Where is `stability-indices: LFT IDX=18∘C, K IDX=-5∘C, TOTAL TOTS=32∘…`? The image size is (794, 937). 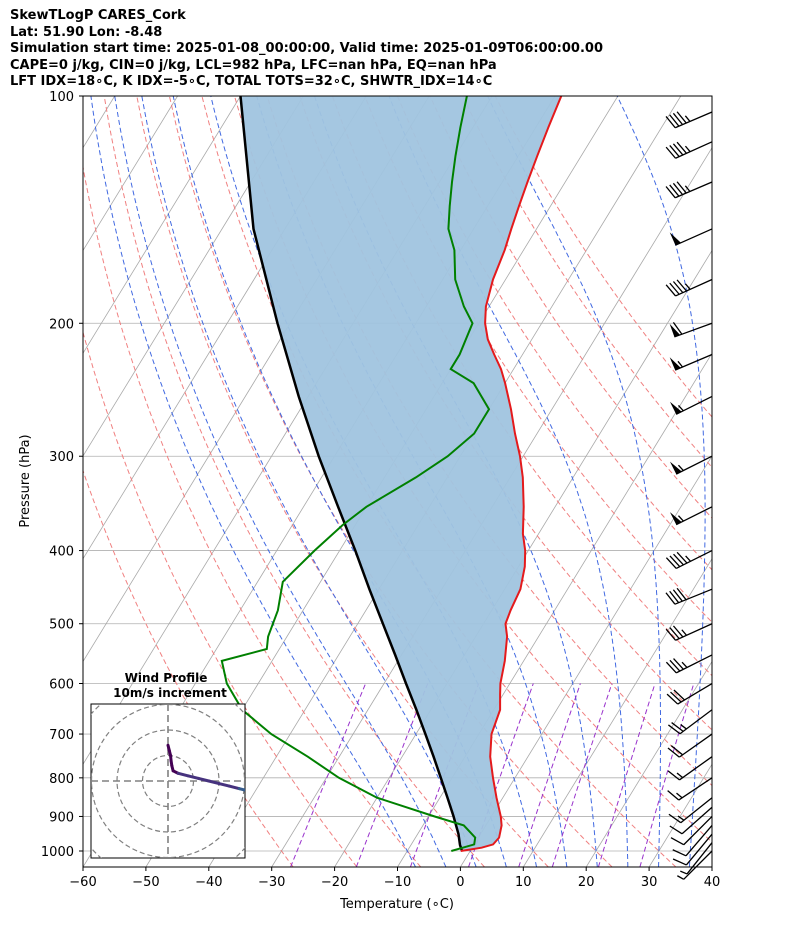 stability-indices: LFT IDX=18∘C, K IDX=-5∘C, TOTAL TOTS=32∘… is located at coordinates (251, 81).